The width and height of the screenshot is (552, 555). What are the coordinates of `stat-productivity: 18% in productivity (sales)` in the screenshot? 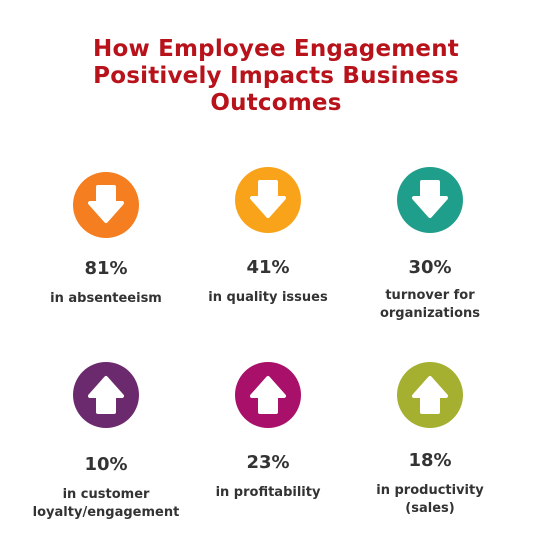 It's located at (430, 440).